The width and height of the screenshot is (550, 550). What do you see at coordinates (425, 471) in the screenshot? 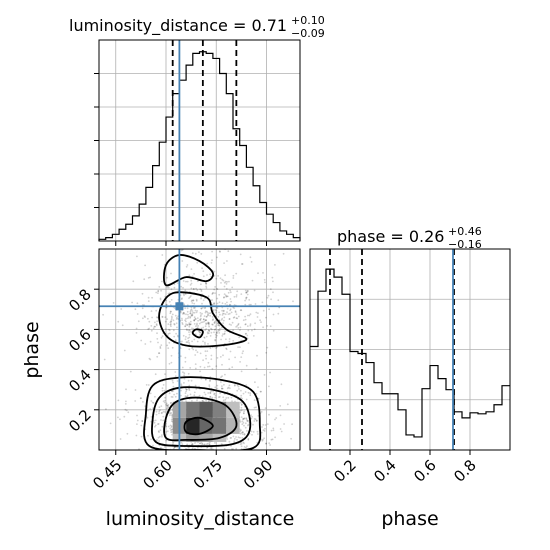
I see `tick-label-x-phase-2: 0.6` at bounding box center [425, 471].